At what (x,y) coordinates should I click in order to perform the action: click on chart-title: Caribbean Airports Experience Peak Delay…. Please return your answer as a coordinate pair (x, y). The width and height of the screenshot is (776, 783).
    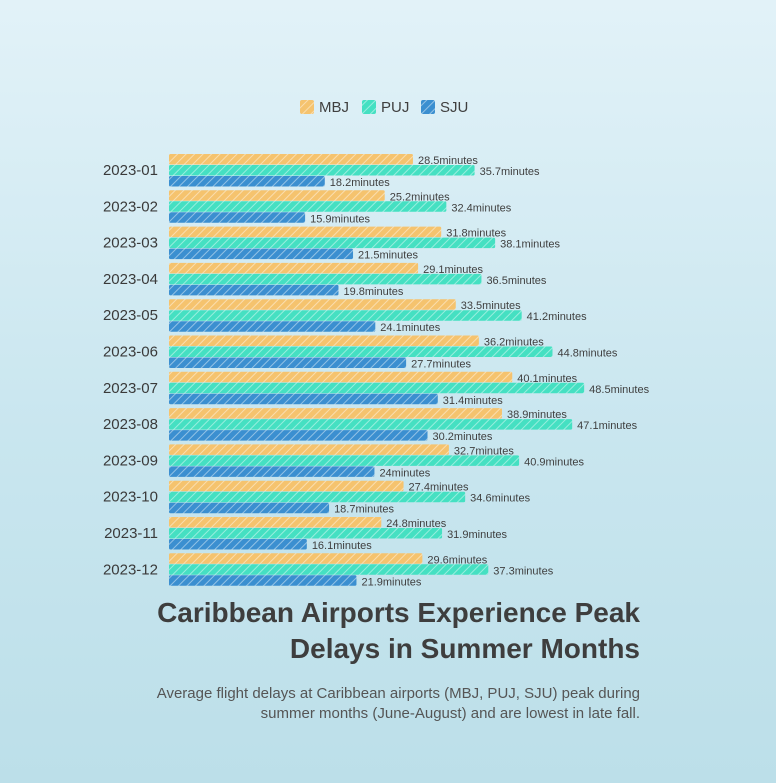
    Looking at the image, I should click on (398, 630).